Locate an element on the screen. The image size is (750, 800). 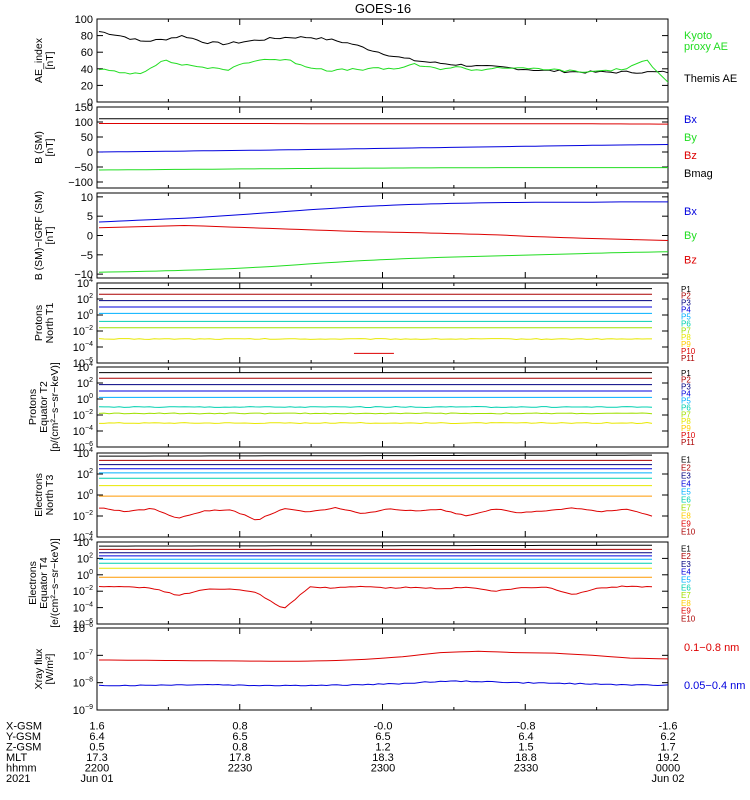
legend-label: P9 is located at coordinates (686, 344).